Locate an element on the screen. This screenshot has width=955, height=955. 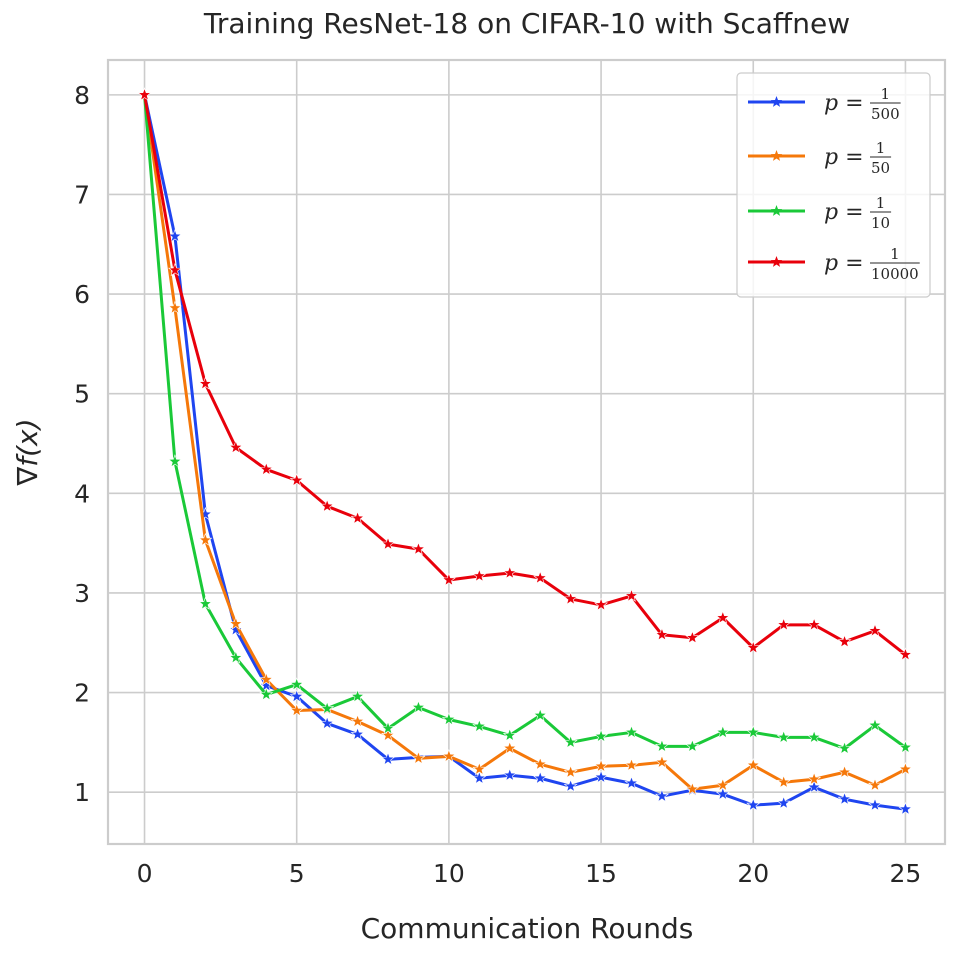
x-tick-label: 15 is located at coordinates (601, 873).